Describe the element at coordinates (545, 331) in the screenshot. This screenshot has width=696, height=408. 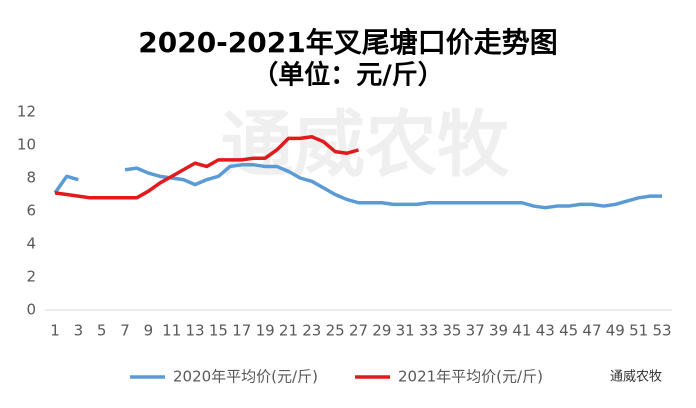
I see `x-tick-label: 43` at that location.